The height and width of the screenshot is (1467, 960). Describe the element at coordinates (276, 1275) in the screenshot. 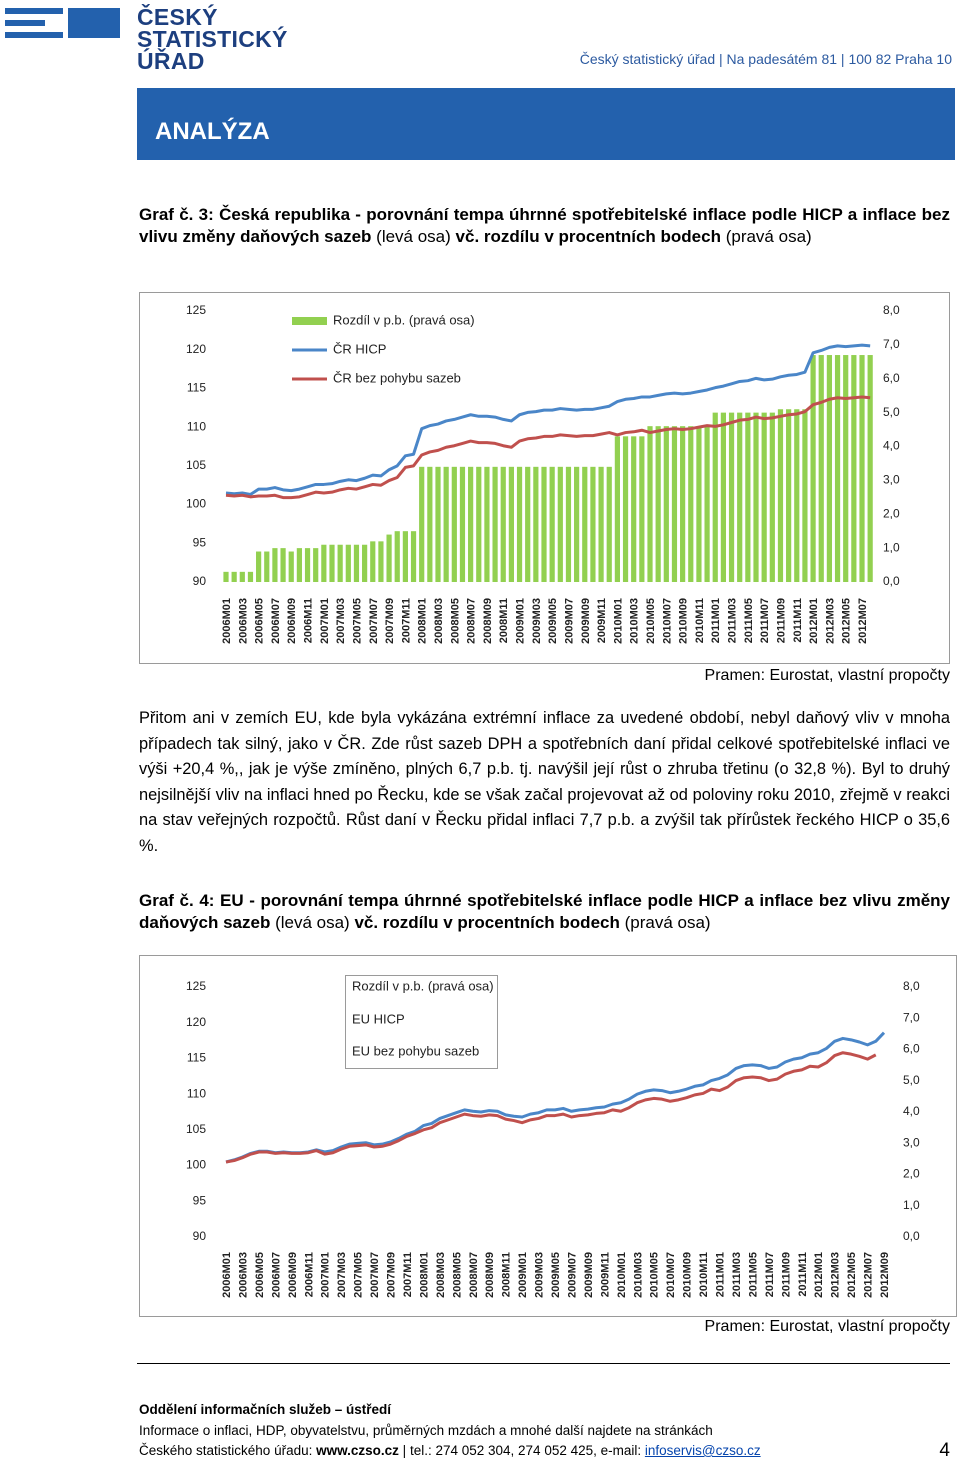

I see `x-tick-label: 2006M07` at that location.